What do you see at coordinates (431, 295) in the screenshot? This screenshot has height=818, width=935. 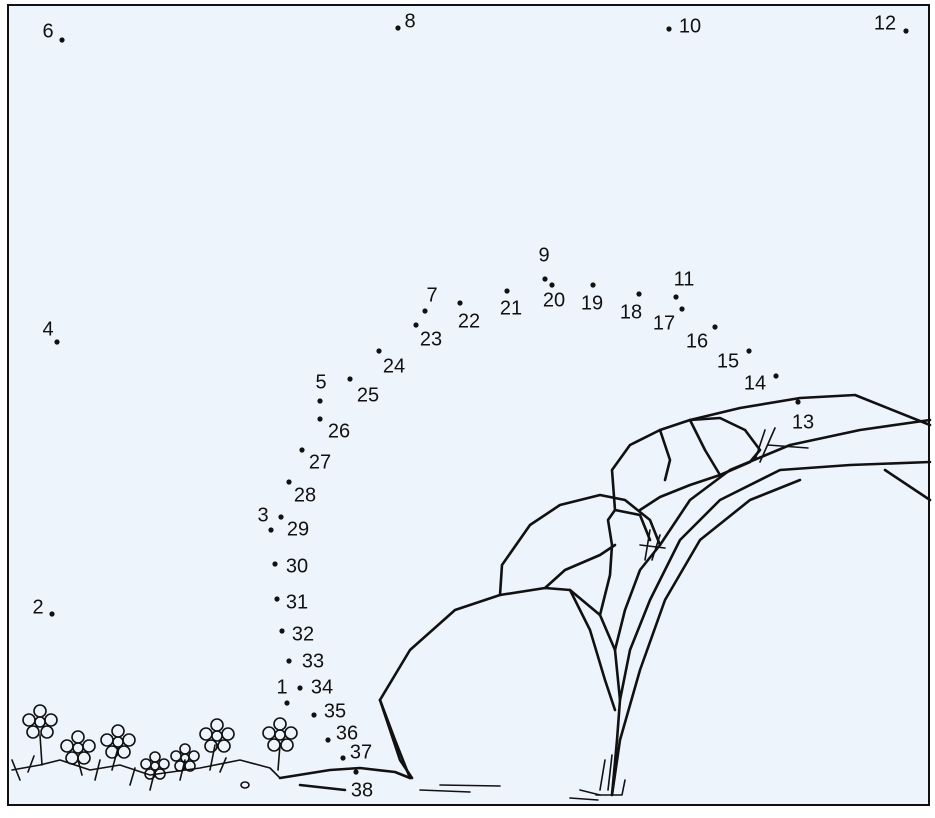 I see `dot-number: 7` at bounding box center [431, 295].